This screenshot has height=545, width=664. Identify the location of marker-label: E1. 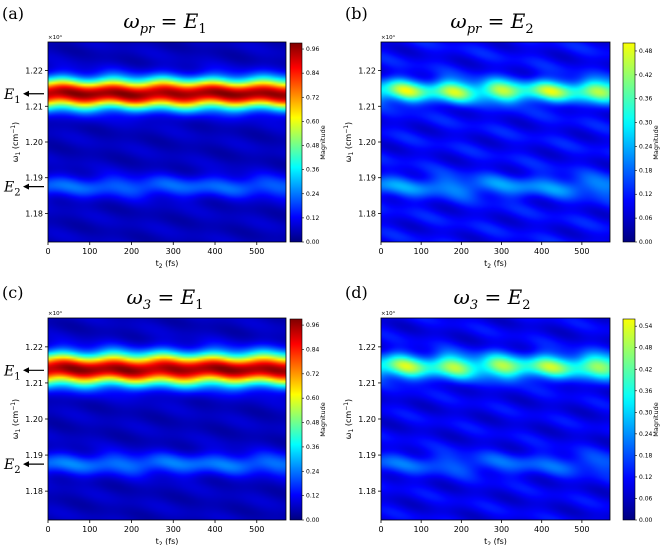
(12, 96).